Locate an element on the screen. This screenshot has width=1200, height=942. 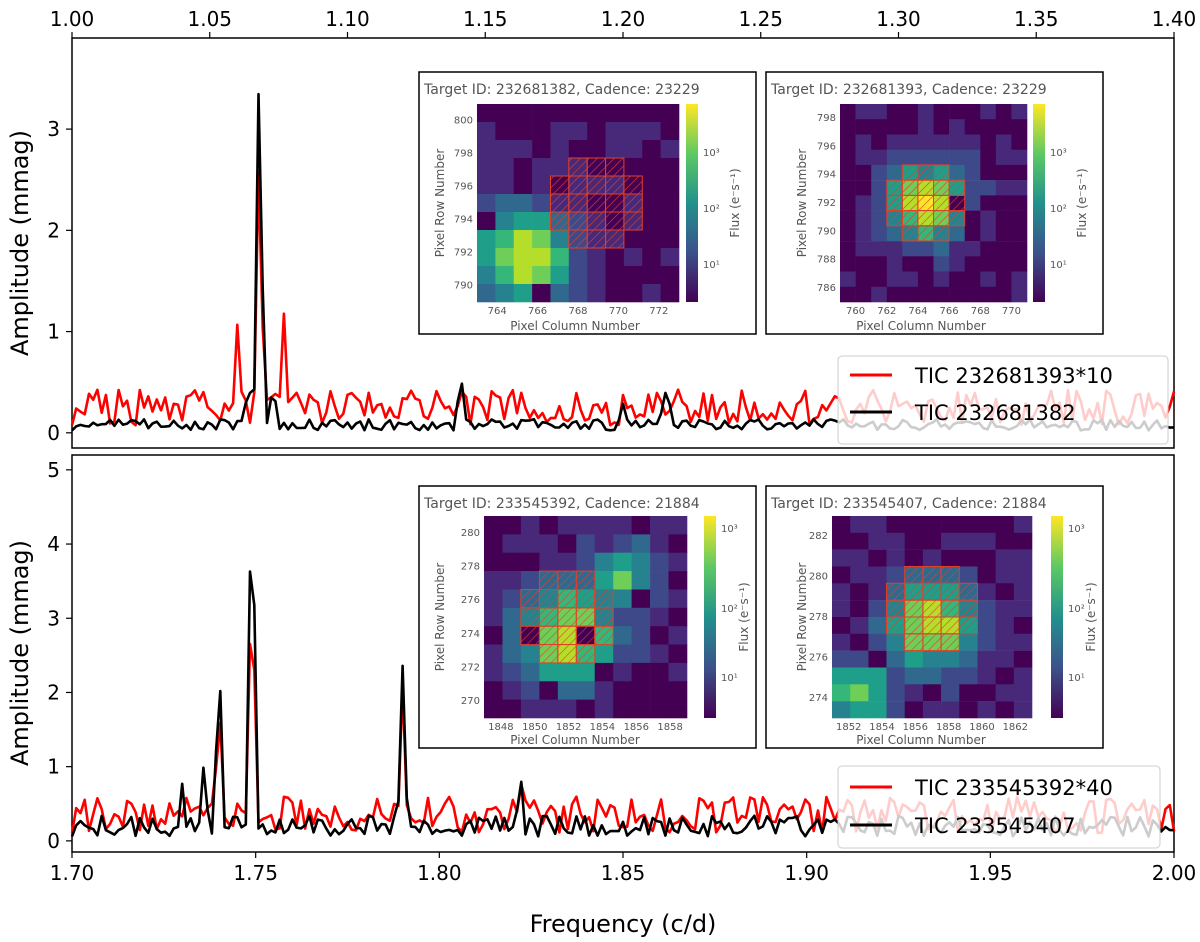
top-x-tick-label: 1.20 is located at coordinates (623, 19).